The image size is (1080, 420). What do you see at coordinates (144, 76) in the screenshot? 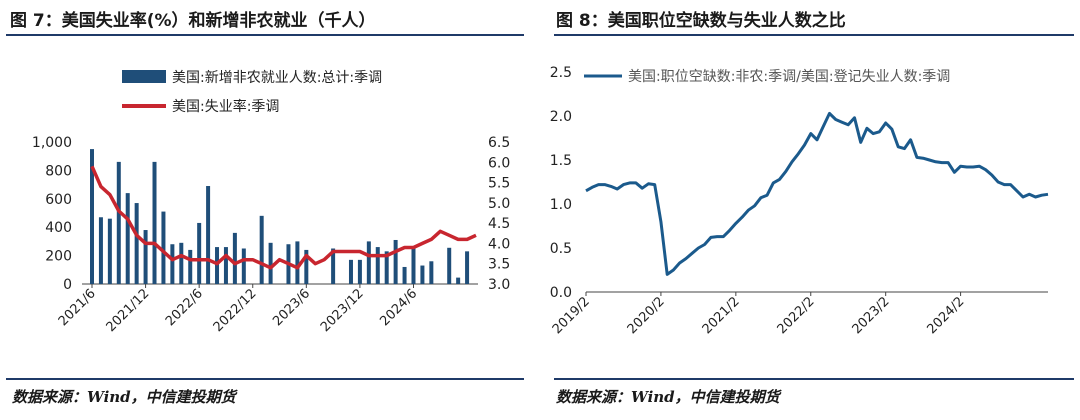
I see `legend-swatch-payrolls` at bounding box center [144, 76].